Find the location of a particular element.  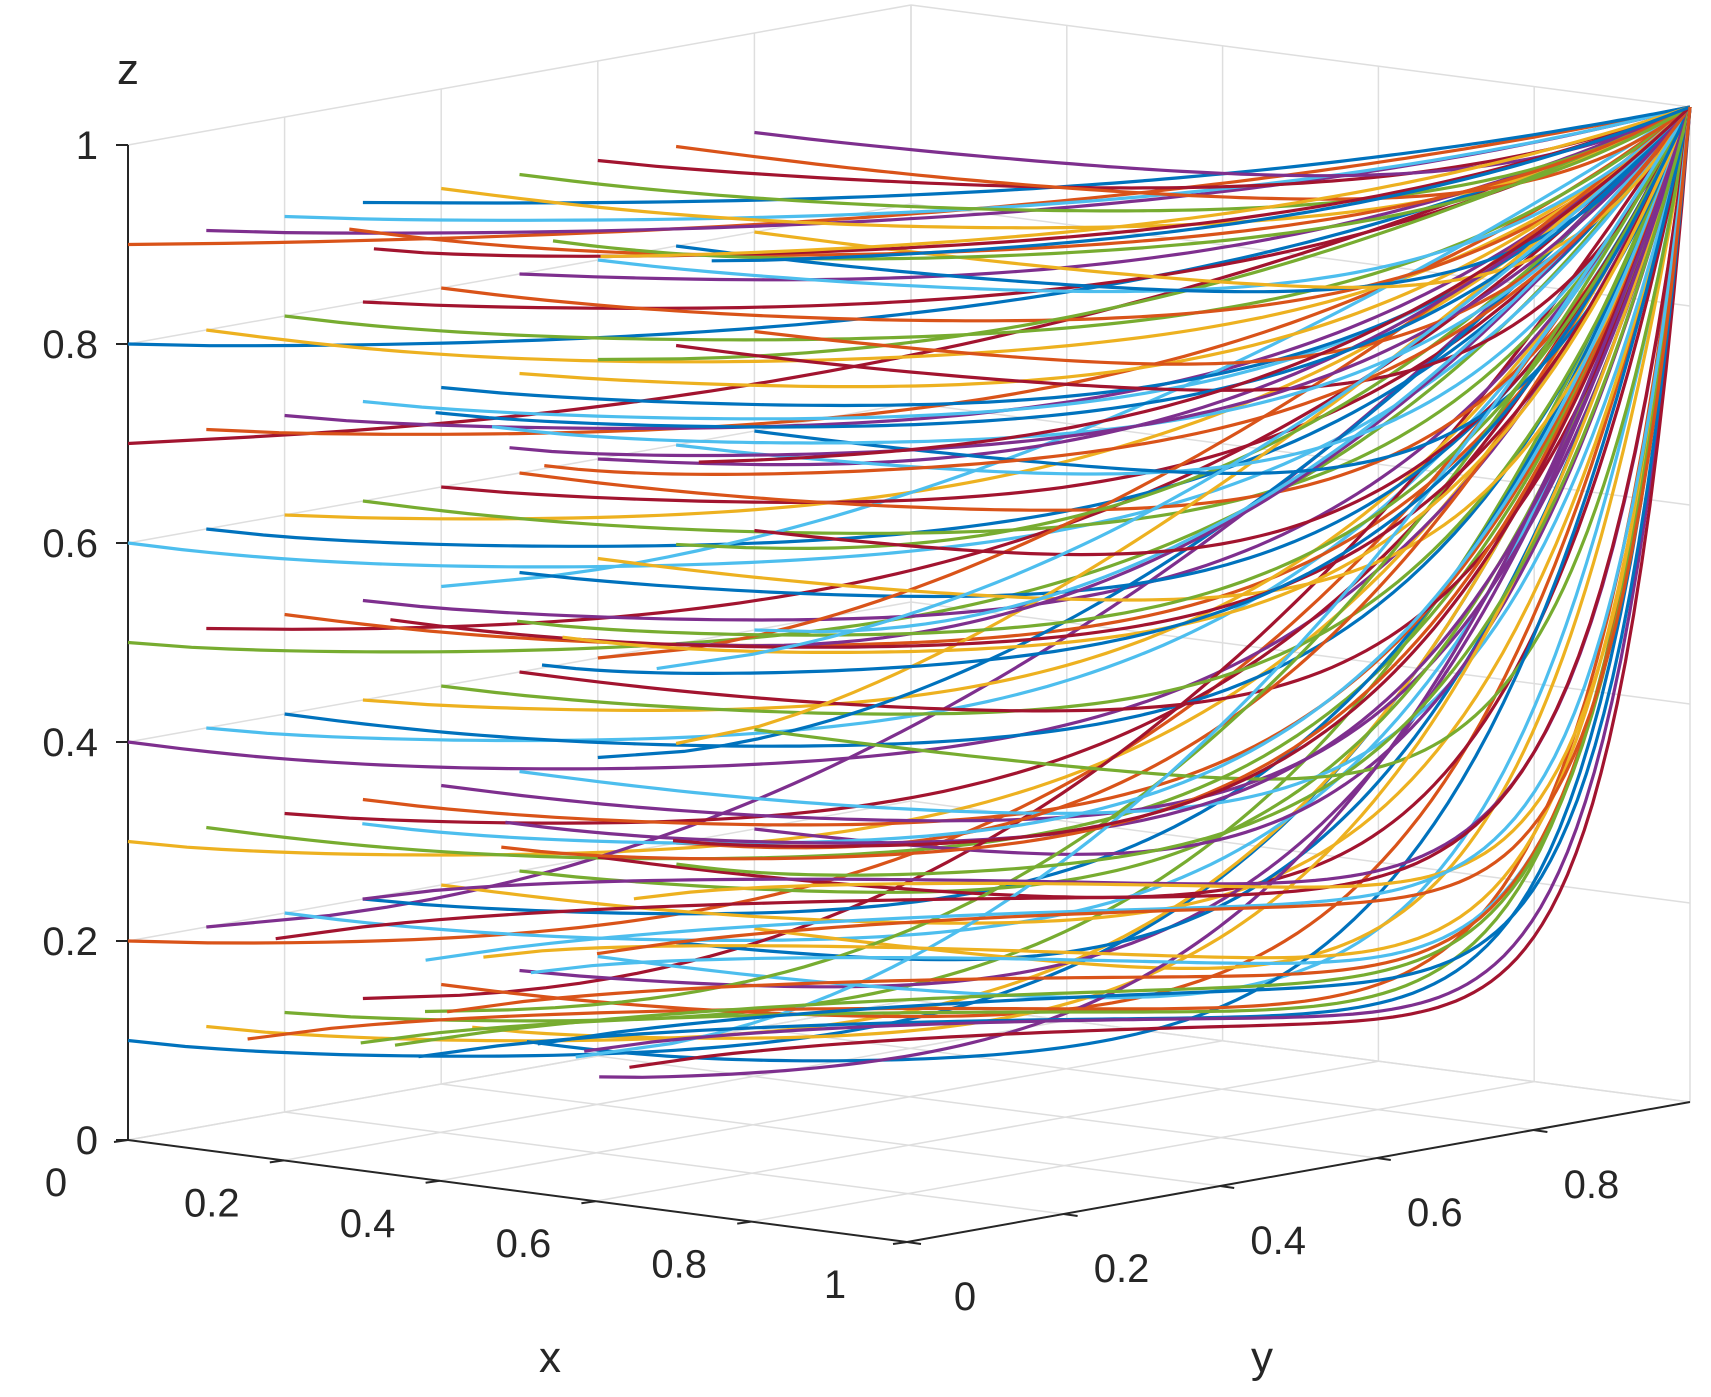

x-tick-label: 0.4 is located at coordinates (368, 1224).